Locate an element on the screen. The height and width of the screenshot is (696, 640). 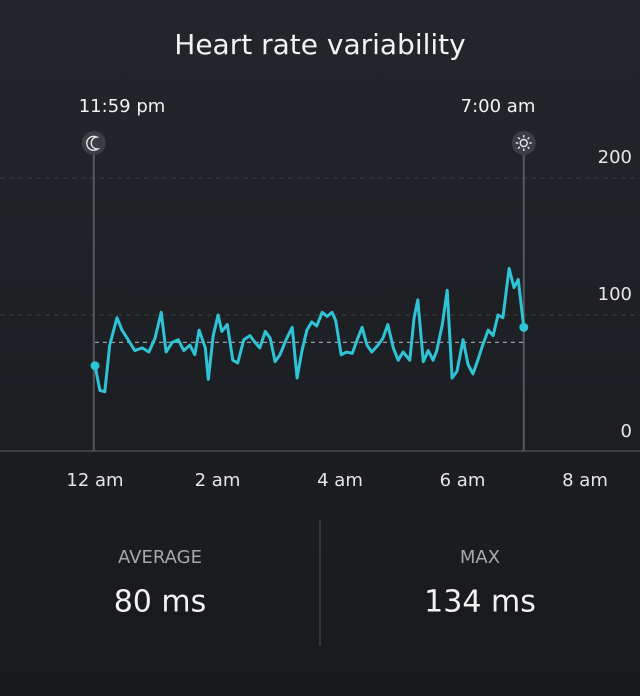
x-tick-label: 6 am is located at coordinates (463, 480).